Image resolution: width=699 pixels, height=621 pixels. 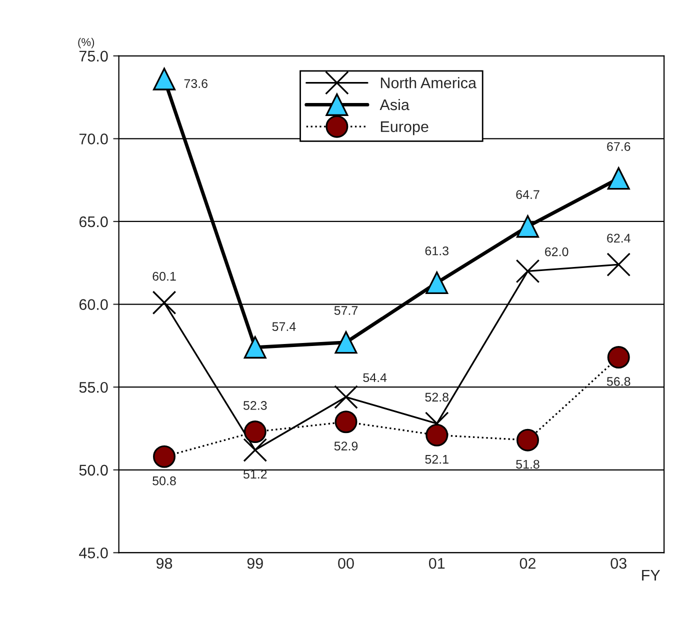 What do you see at coordinates (375, 377) in the screenshot?
I see `data-label: 54.4` at bounding box center [375, 377].